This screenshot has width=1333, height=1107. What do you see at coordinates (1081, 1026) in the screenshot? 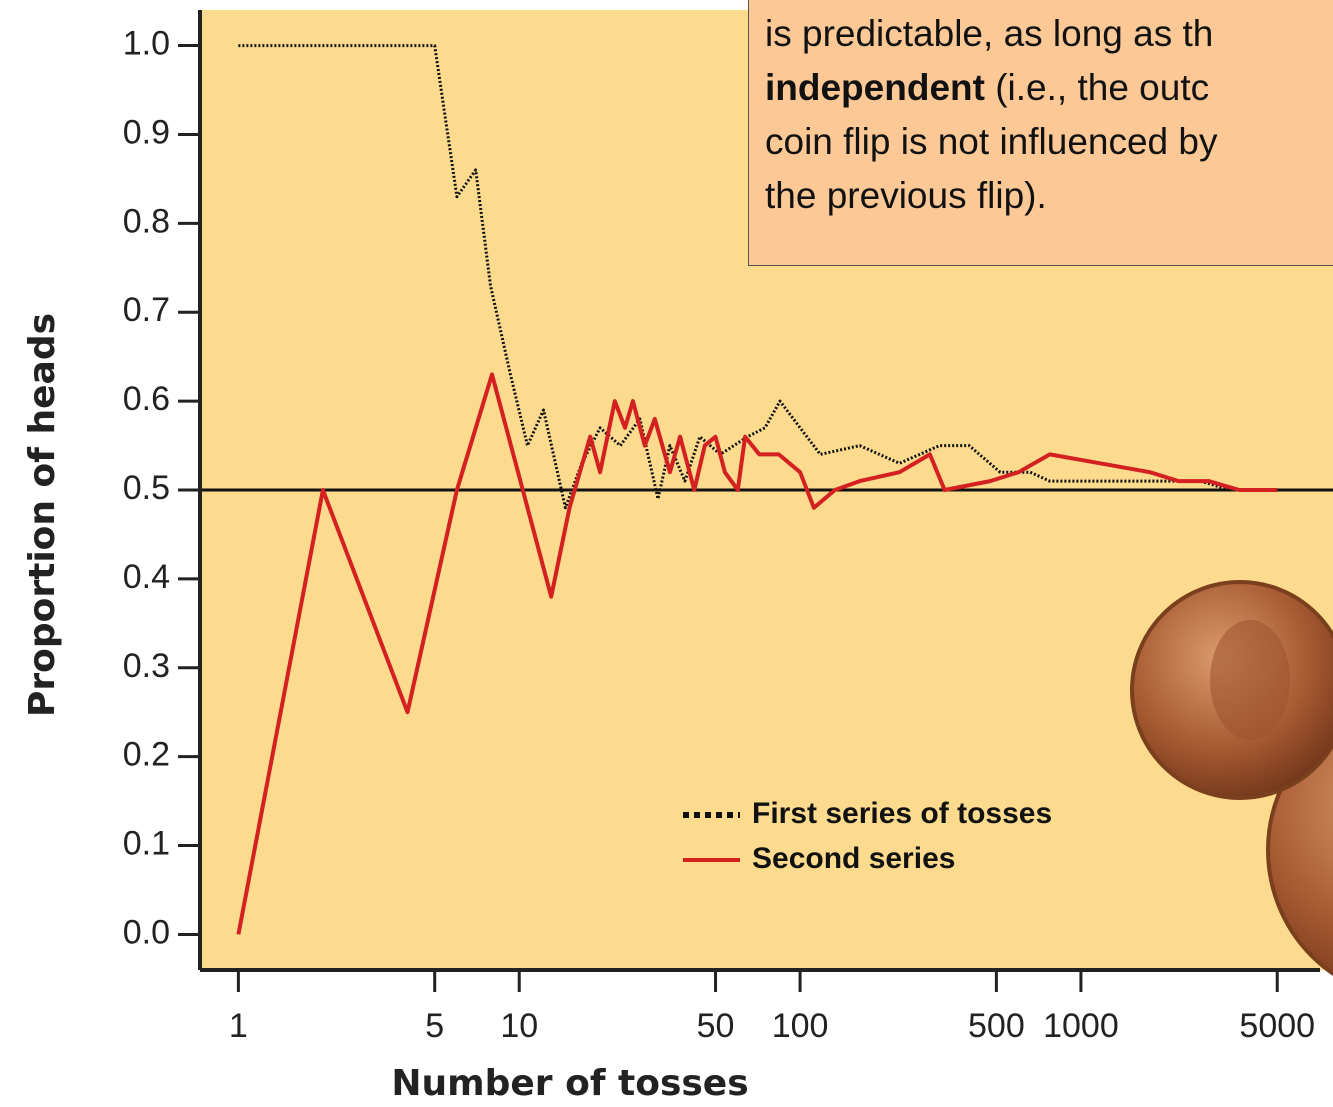
I see `x-tick-label: 1000` at bounding box center [1081, 1026].